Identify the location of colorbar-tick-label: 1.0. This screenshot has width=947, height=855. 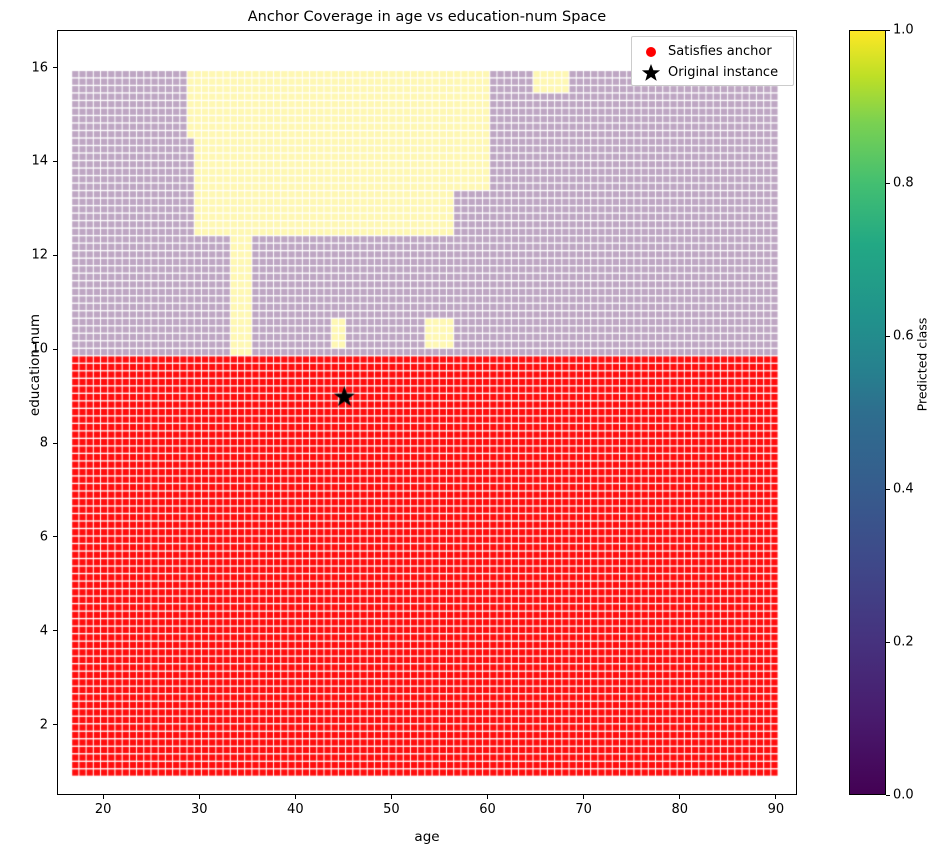
(903, 30).